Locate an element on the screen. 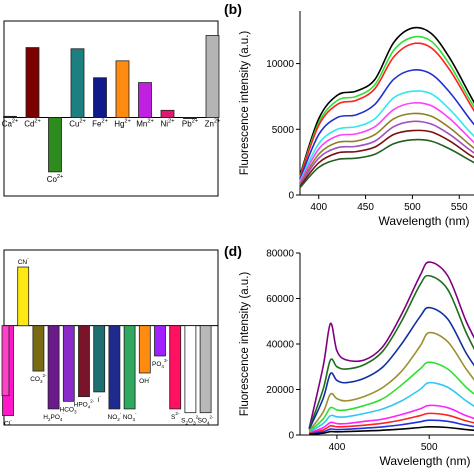  tick-label-1-sup: 2+ is located at coordinates (37, 122).